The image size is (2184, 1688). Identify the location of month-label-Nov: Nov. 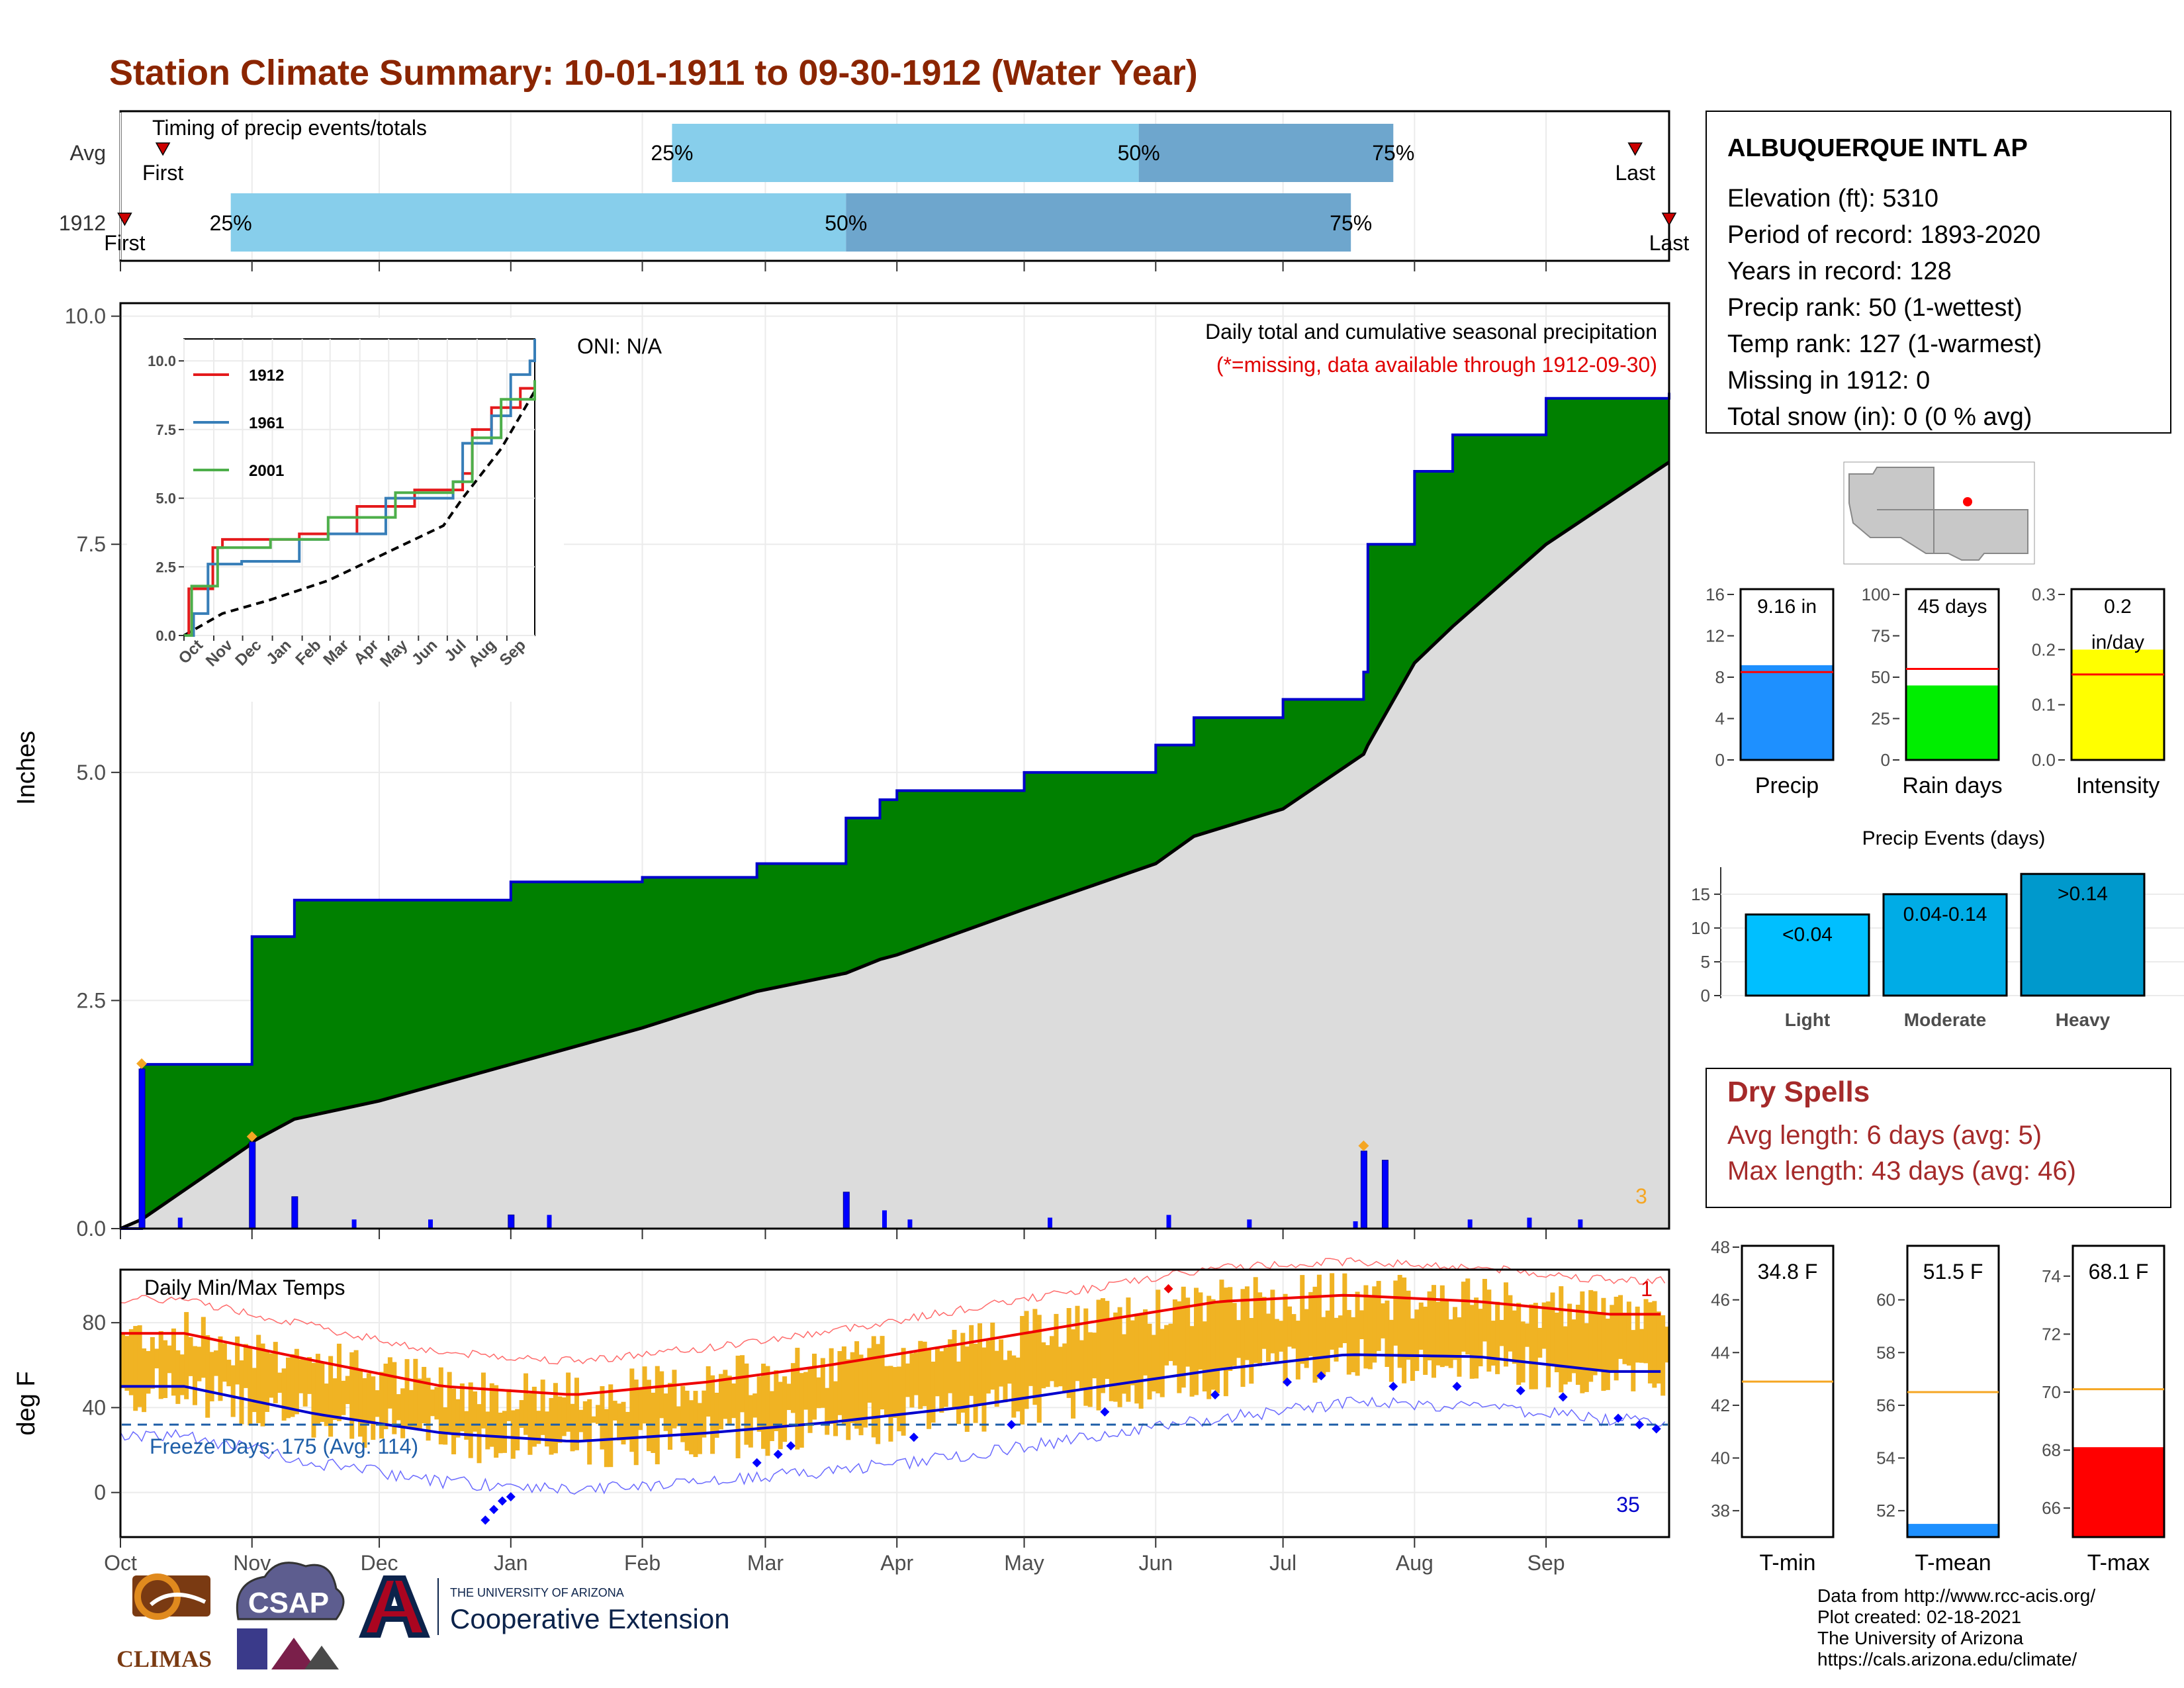
(252, 1563).